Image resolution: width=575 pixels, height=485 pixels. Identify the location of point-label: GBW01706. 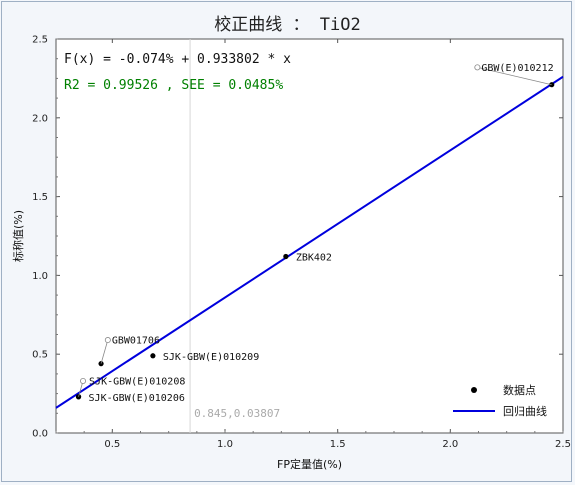
(136, 341).